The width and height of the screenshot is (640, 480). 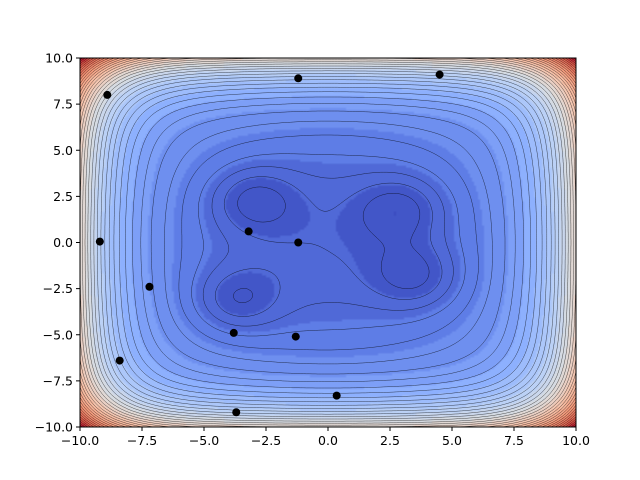 What do you see at coordinates (58, 288) in the screenshot?
I see `y-tick-label: −2.5` at bounding box center [58, 288].